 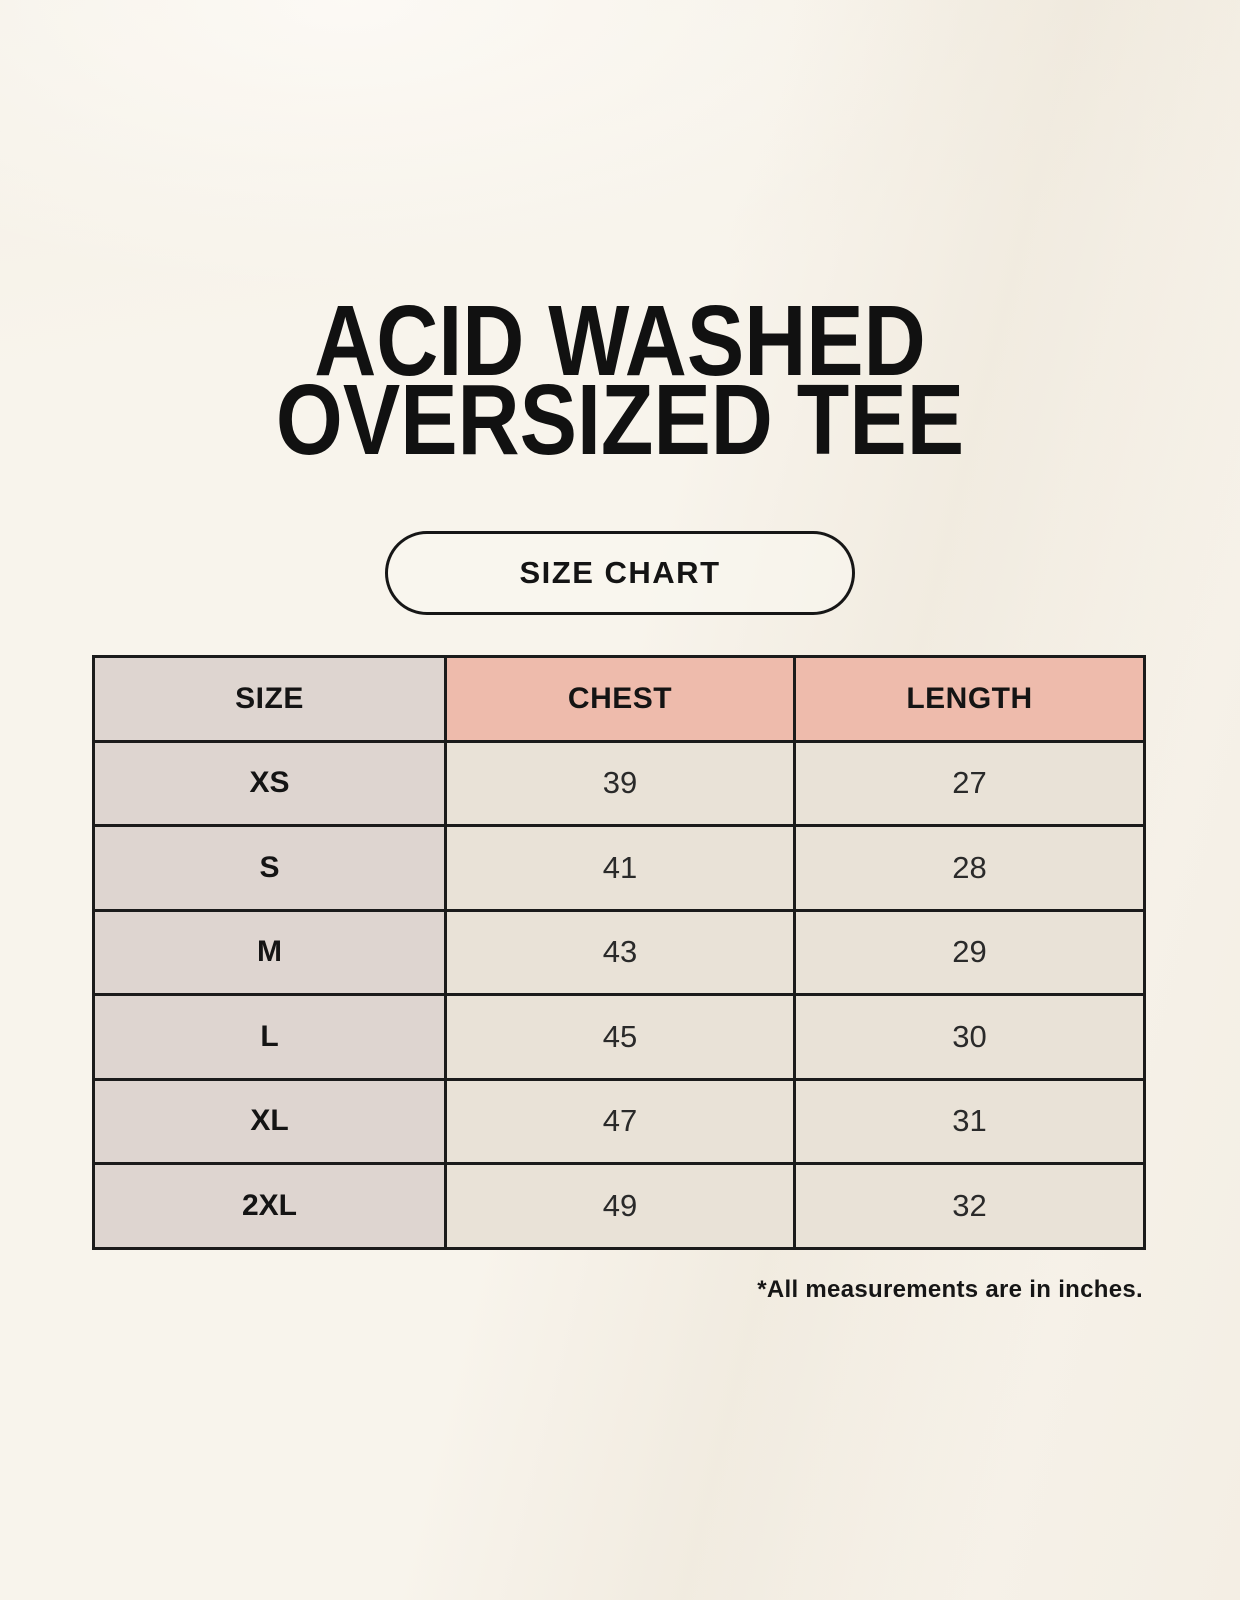 What do you see at coordinates (269, 1206) in the screenshot?
I see `size-cell: 2XL` at bounding box center [269, 1206].